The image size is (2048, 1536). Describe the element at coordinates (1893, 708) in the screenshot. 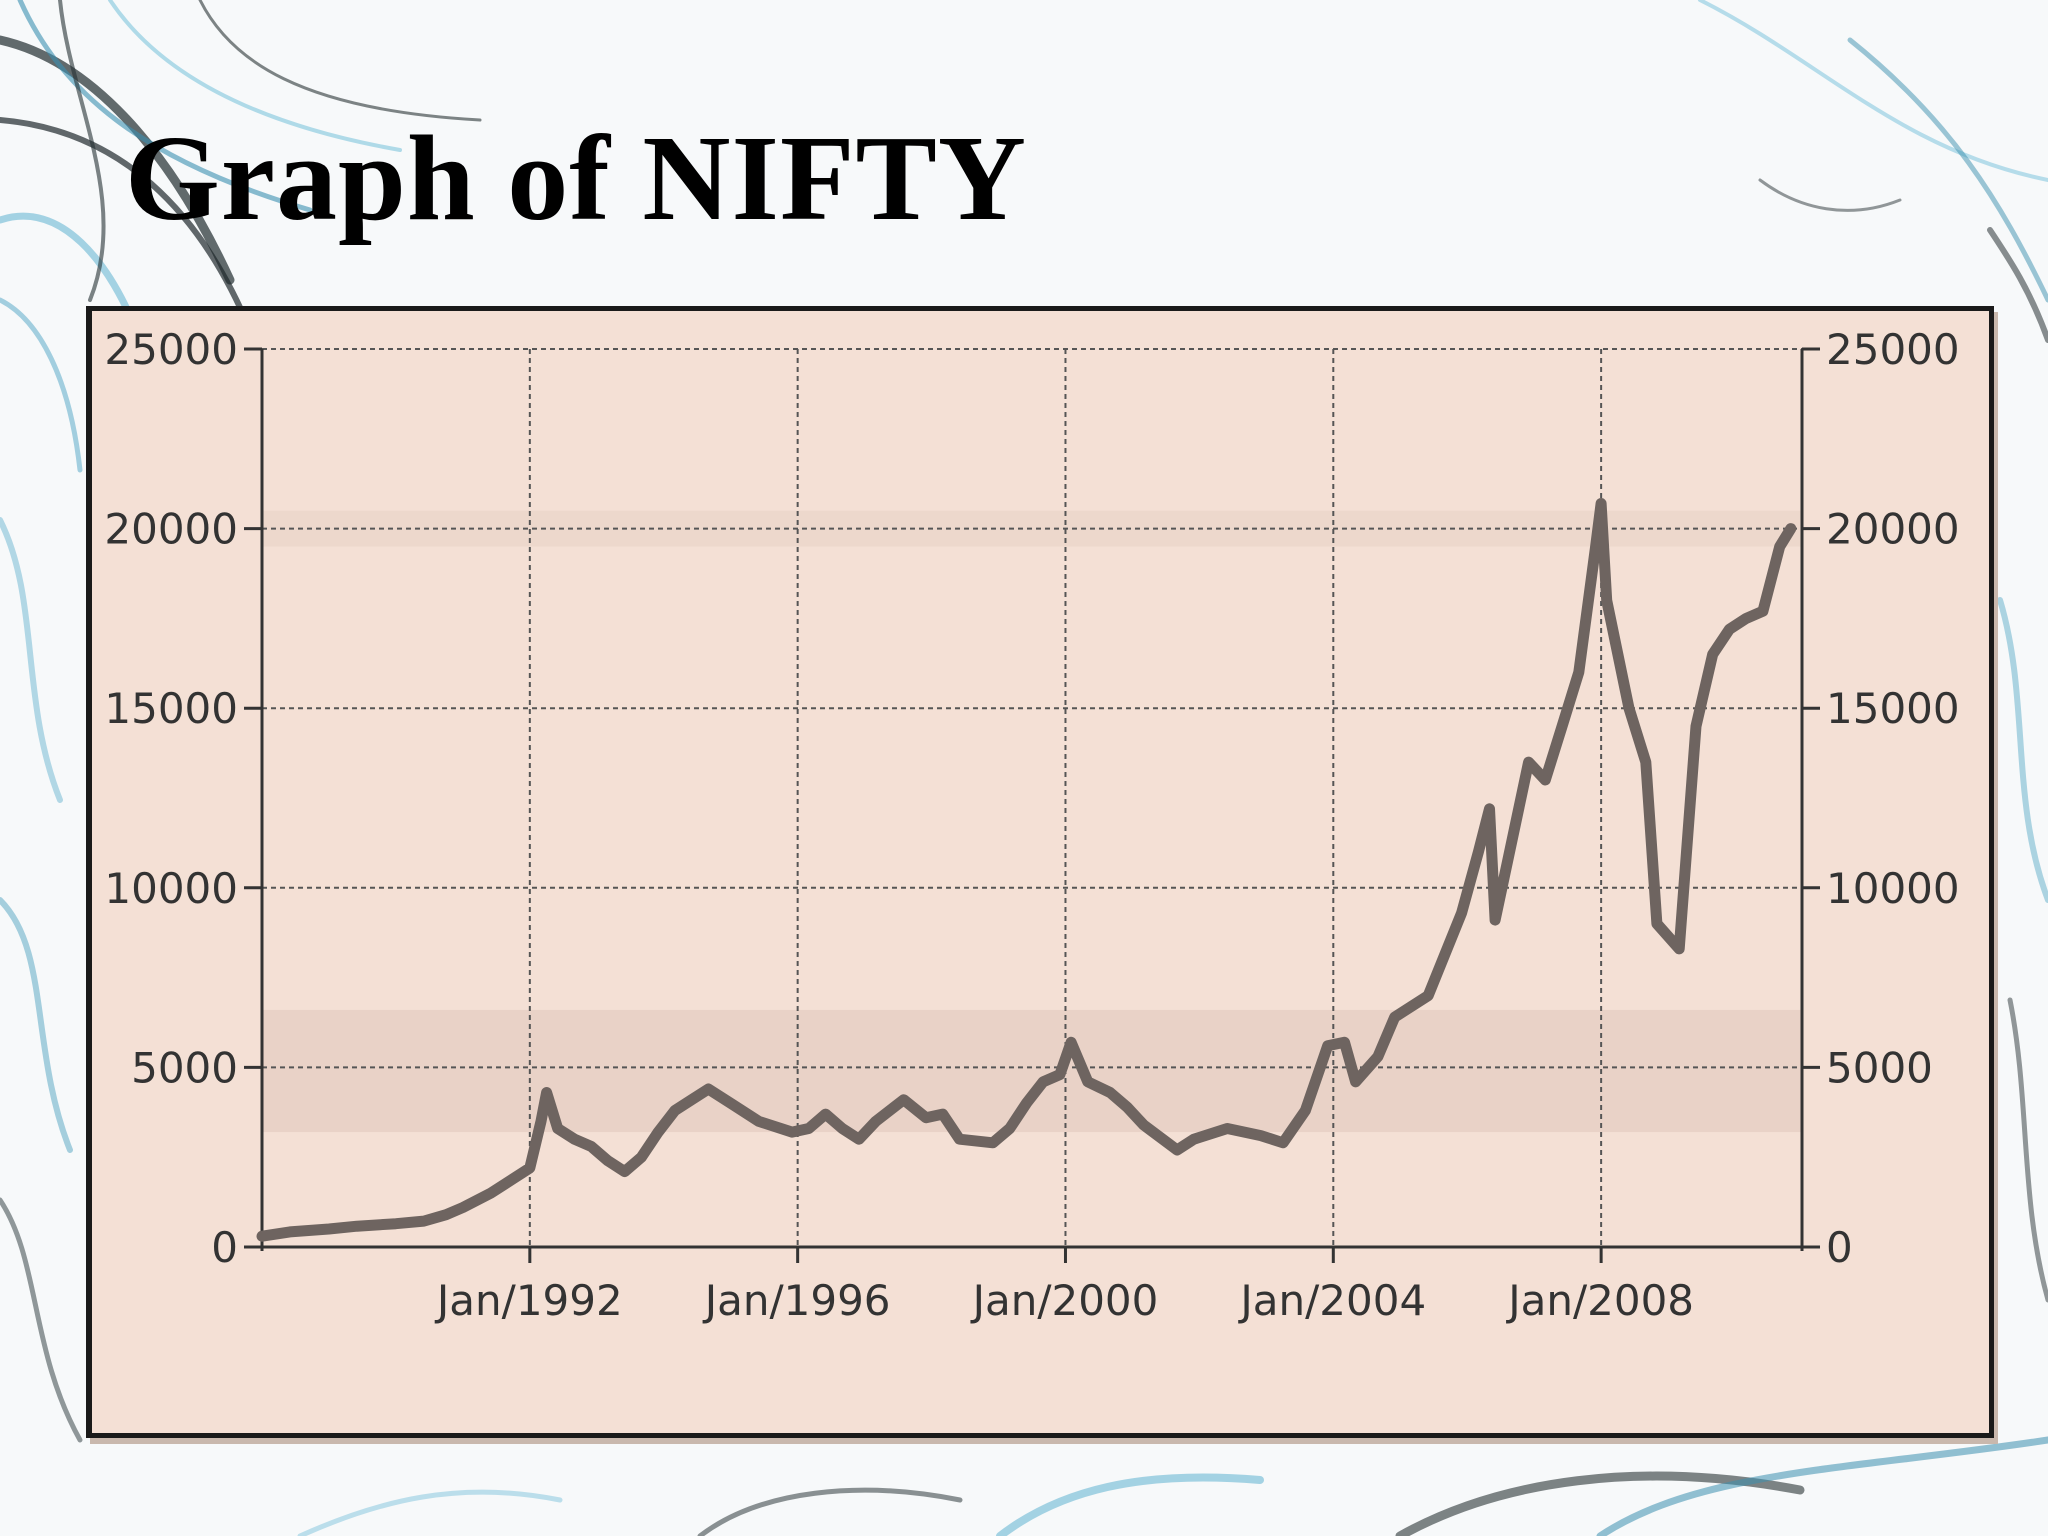

I see `y-tick-label-right: 15000` at that location.